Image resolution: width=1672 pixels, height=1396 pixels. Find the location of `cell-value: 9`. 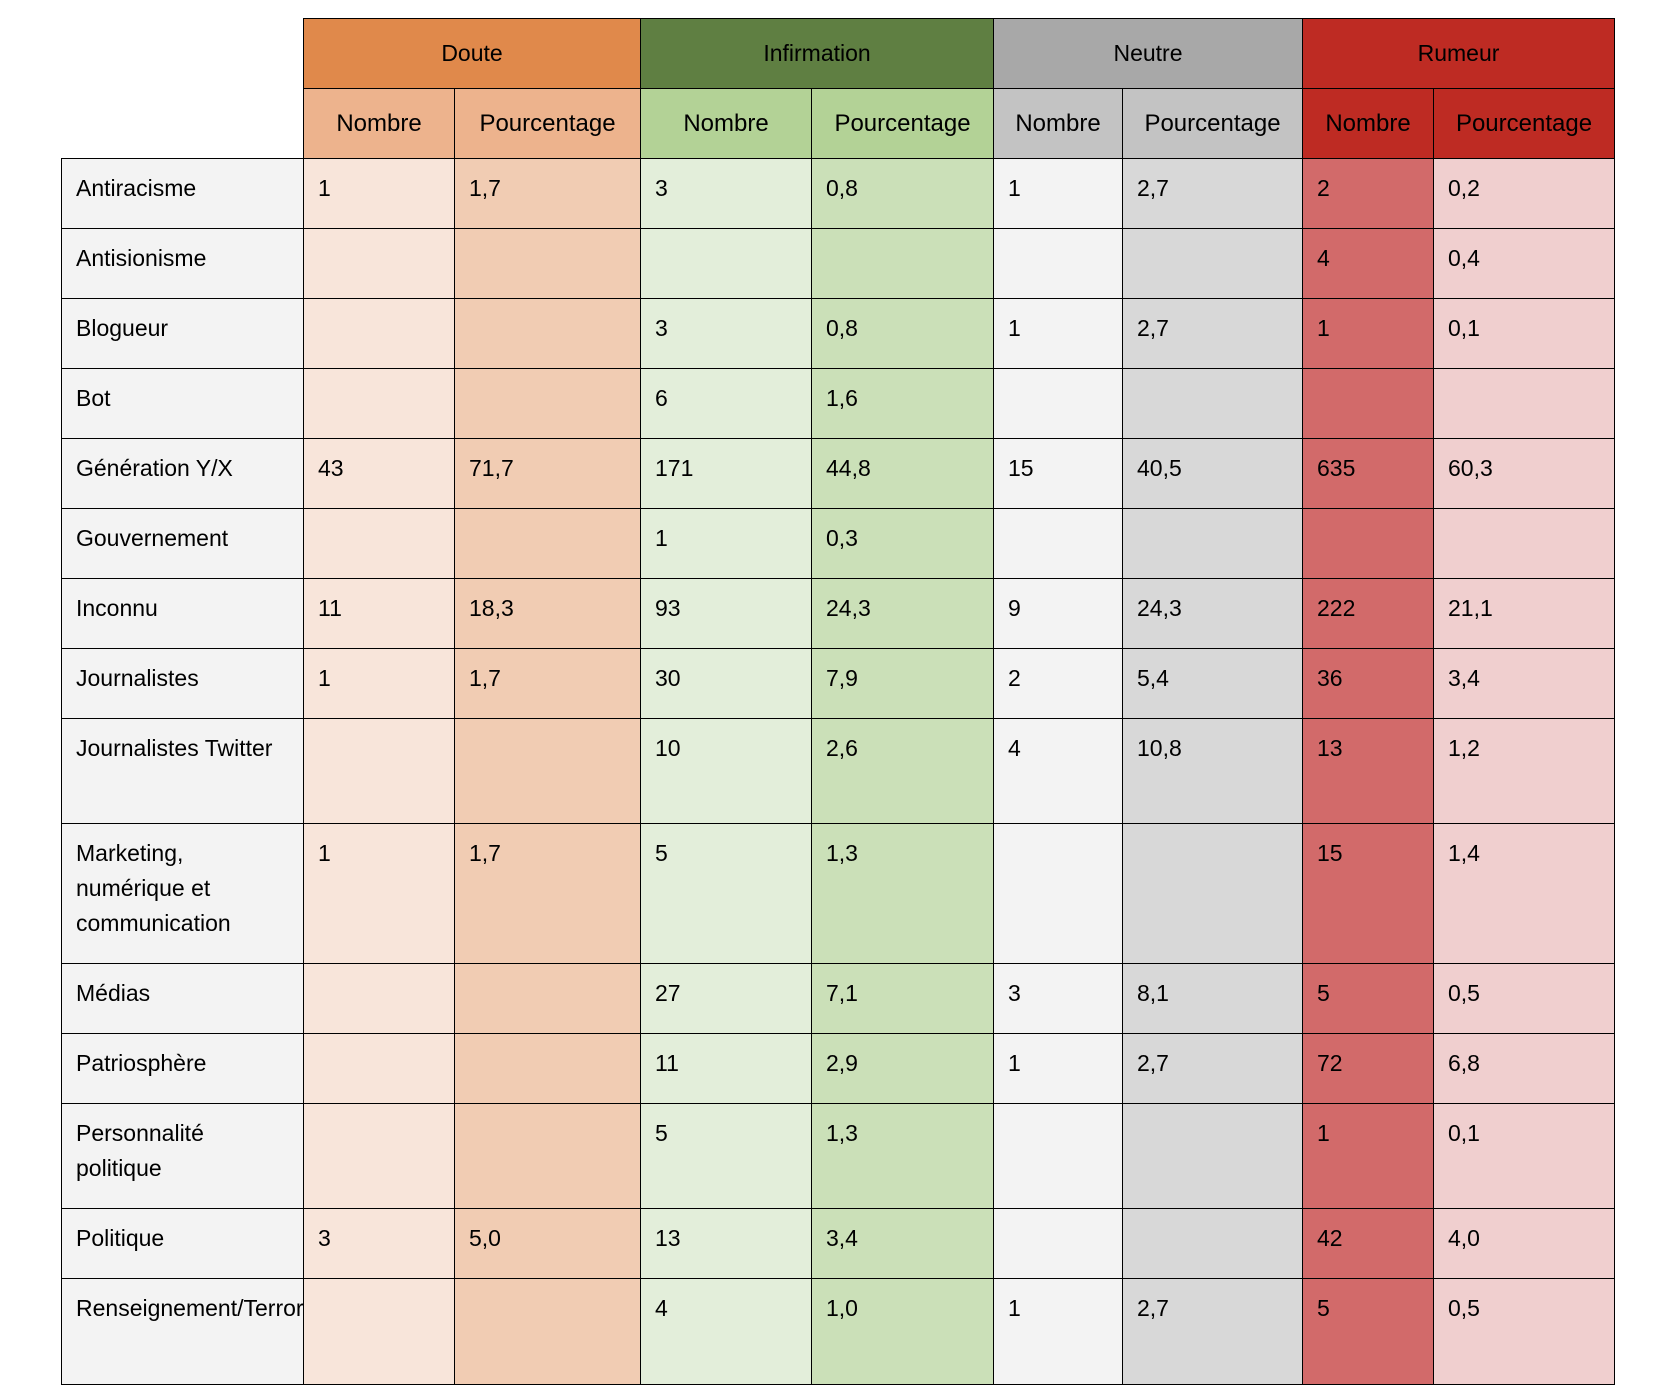

cell-value: 9 is located at coordinates (1014, 608).